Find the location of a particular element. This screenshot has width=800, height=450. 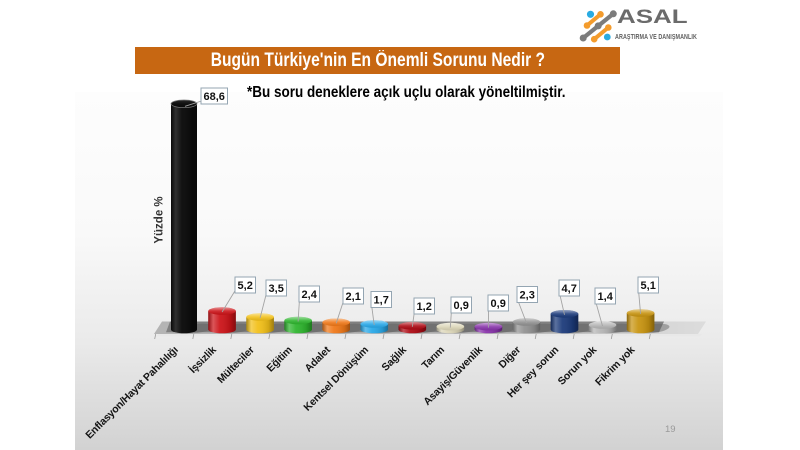

svg-text: 1,7 is located at coordinates (381, 301).